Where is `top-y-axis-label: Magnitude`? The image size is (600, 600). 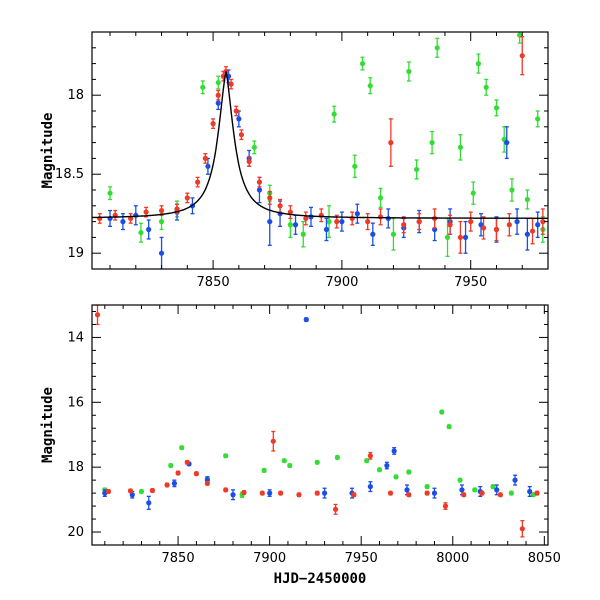 top-y-axis-label: Magnitude is located at coordinates (48, 151).